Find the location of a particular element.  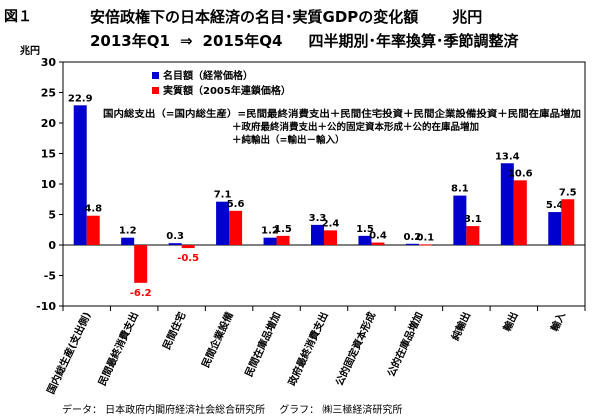

nominal-data-label: 7.1 is located at coordinates (223, 195).